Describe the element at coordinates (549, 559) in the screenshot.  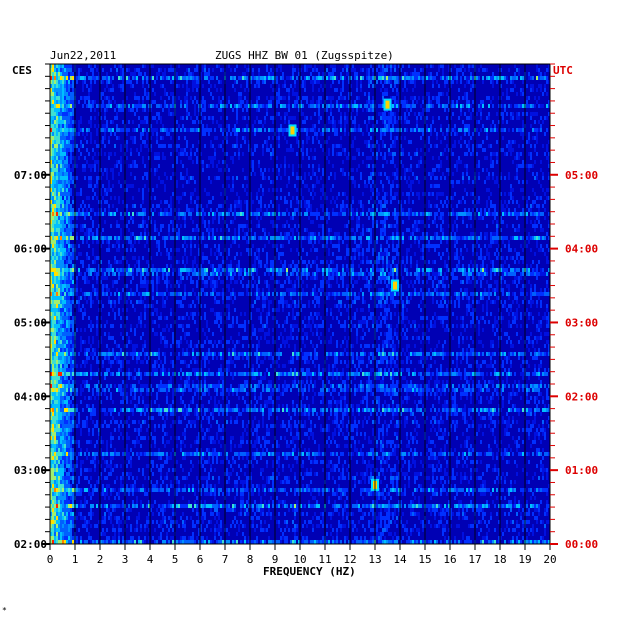
I see `x-tick-label-20: 20` at that location.